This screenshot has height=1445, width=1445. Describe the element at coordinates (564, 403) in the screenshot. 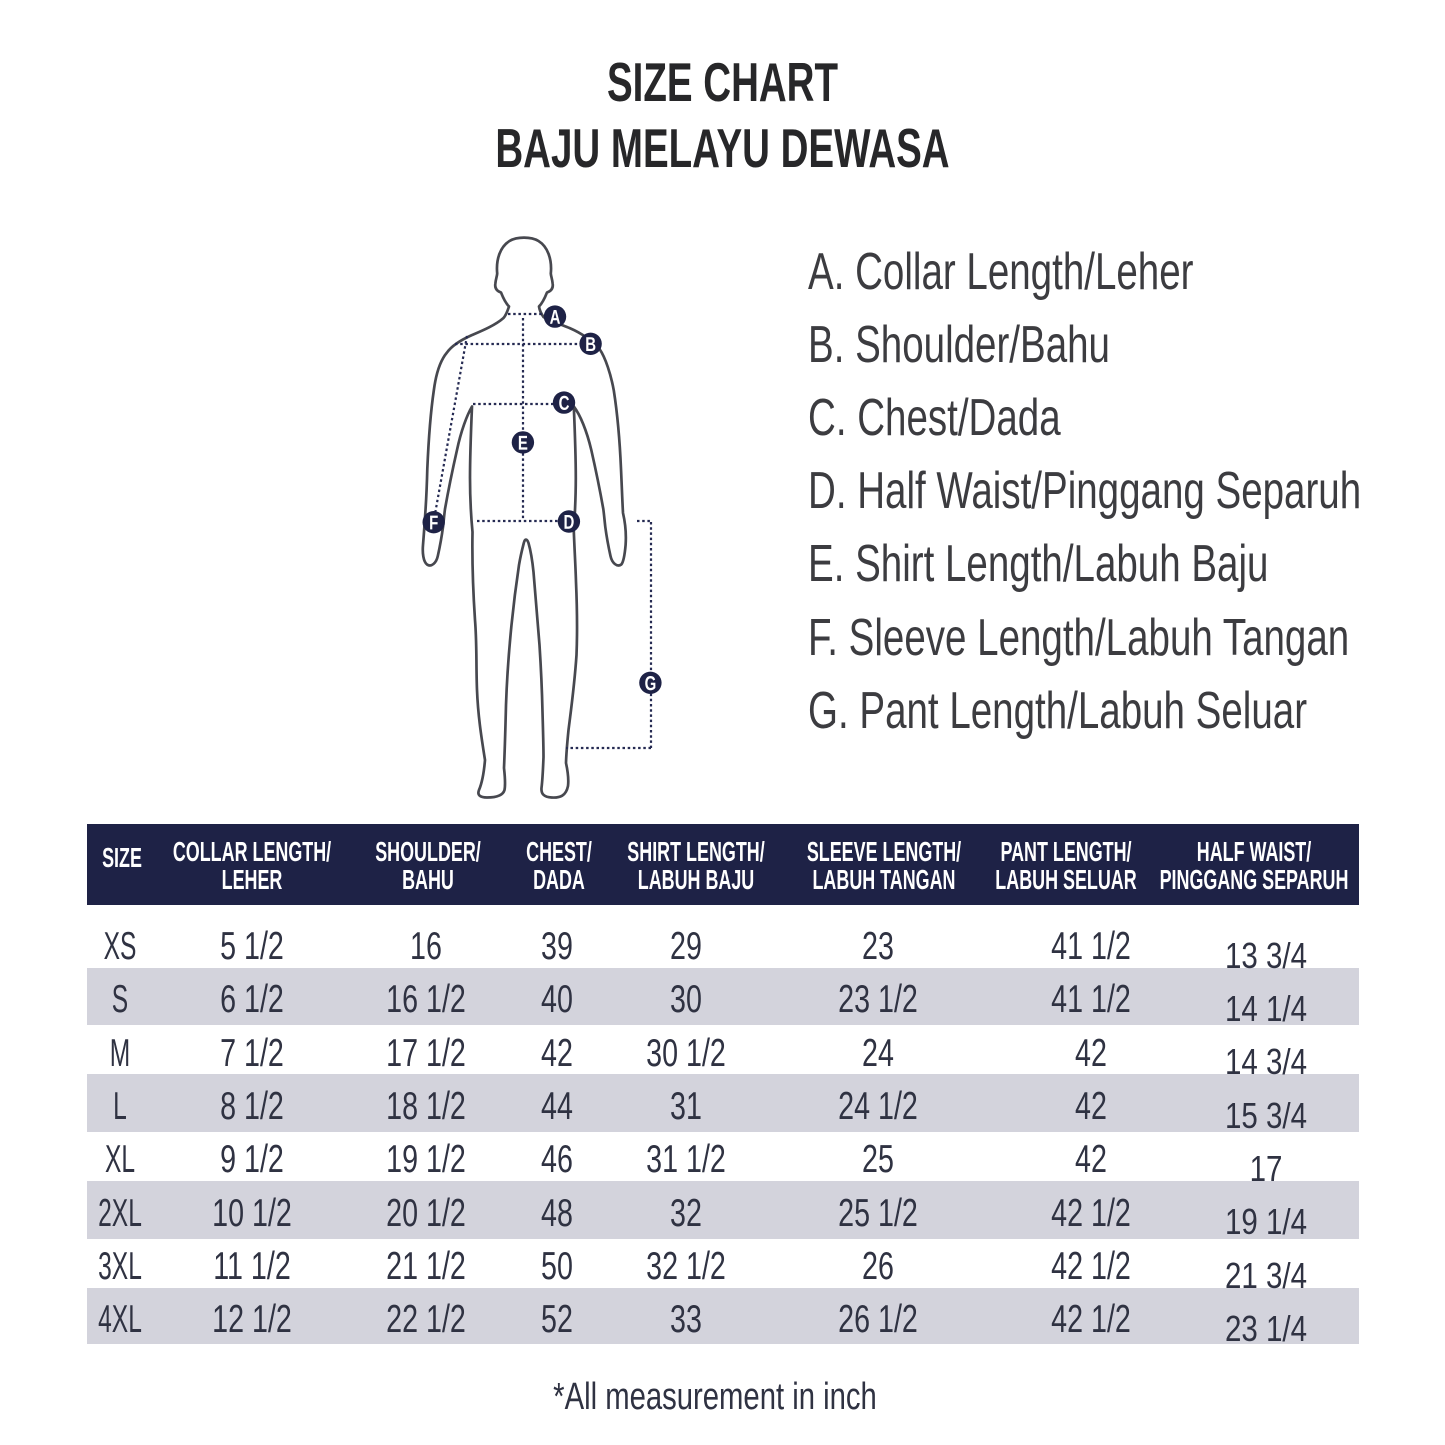

I see `svg-text: C` at that location.